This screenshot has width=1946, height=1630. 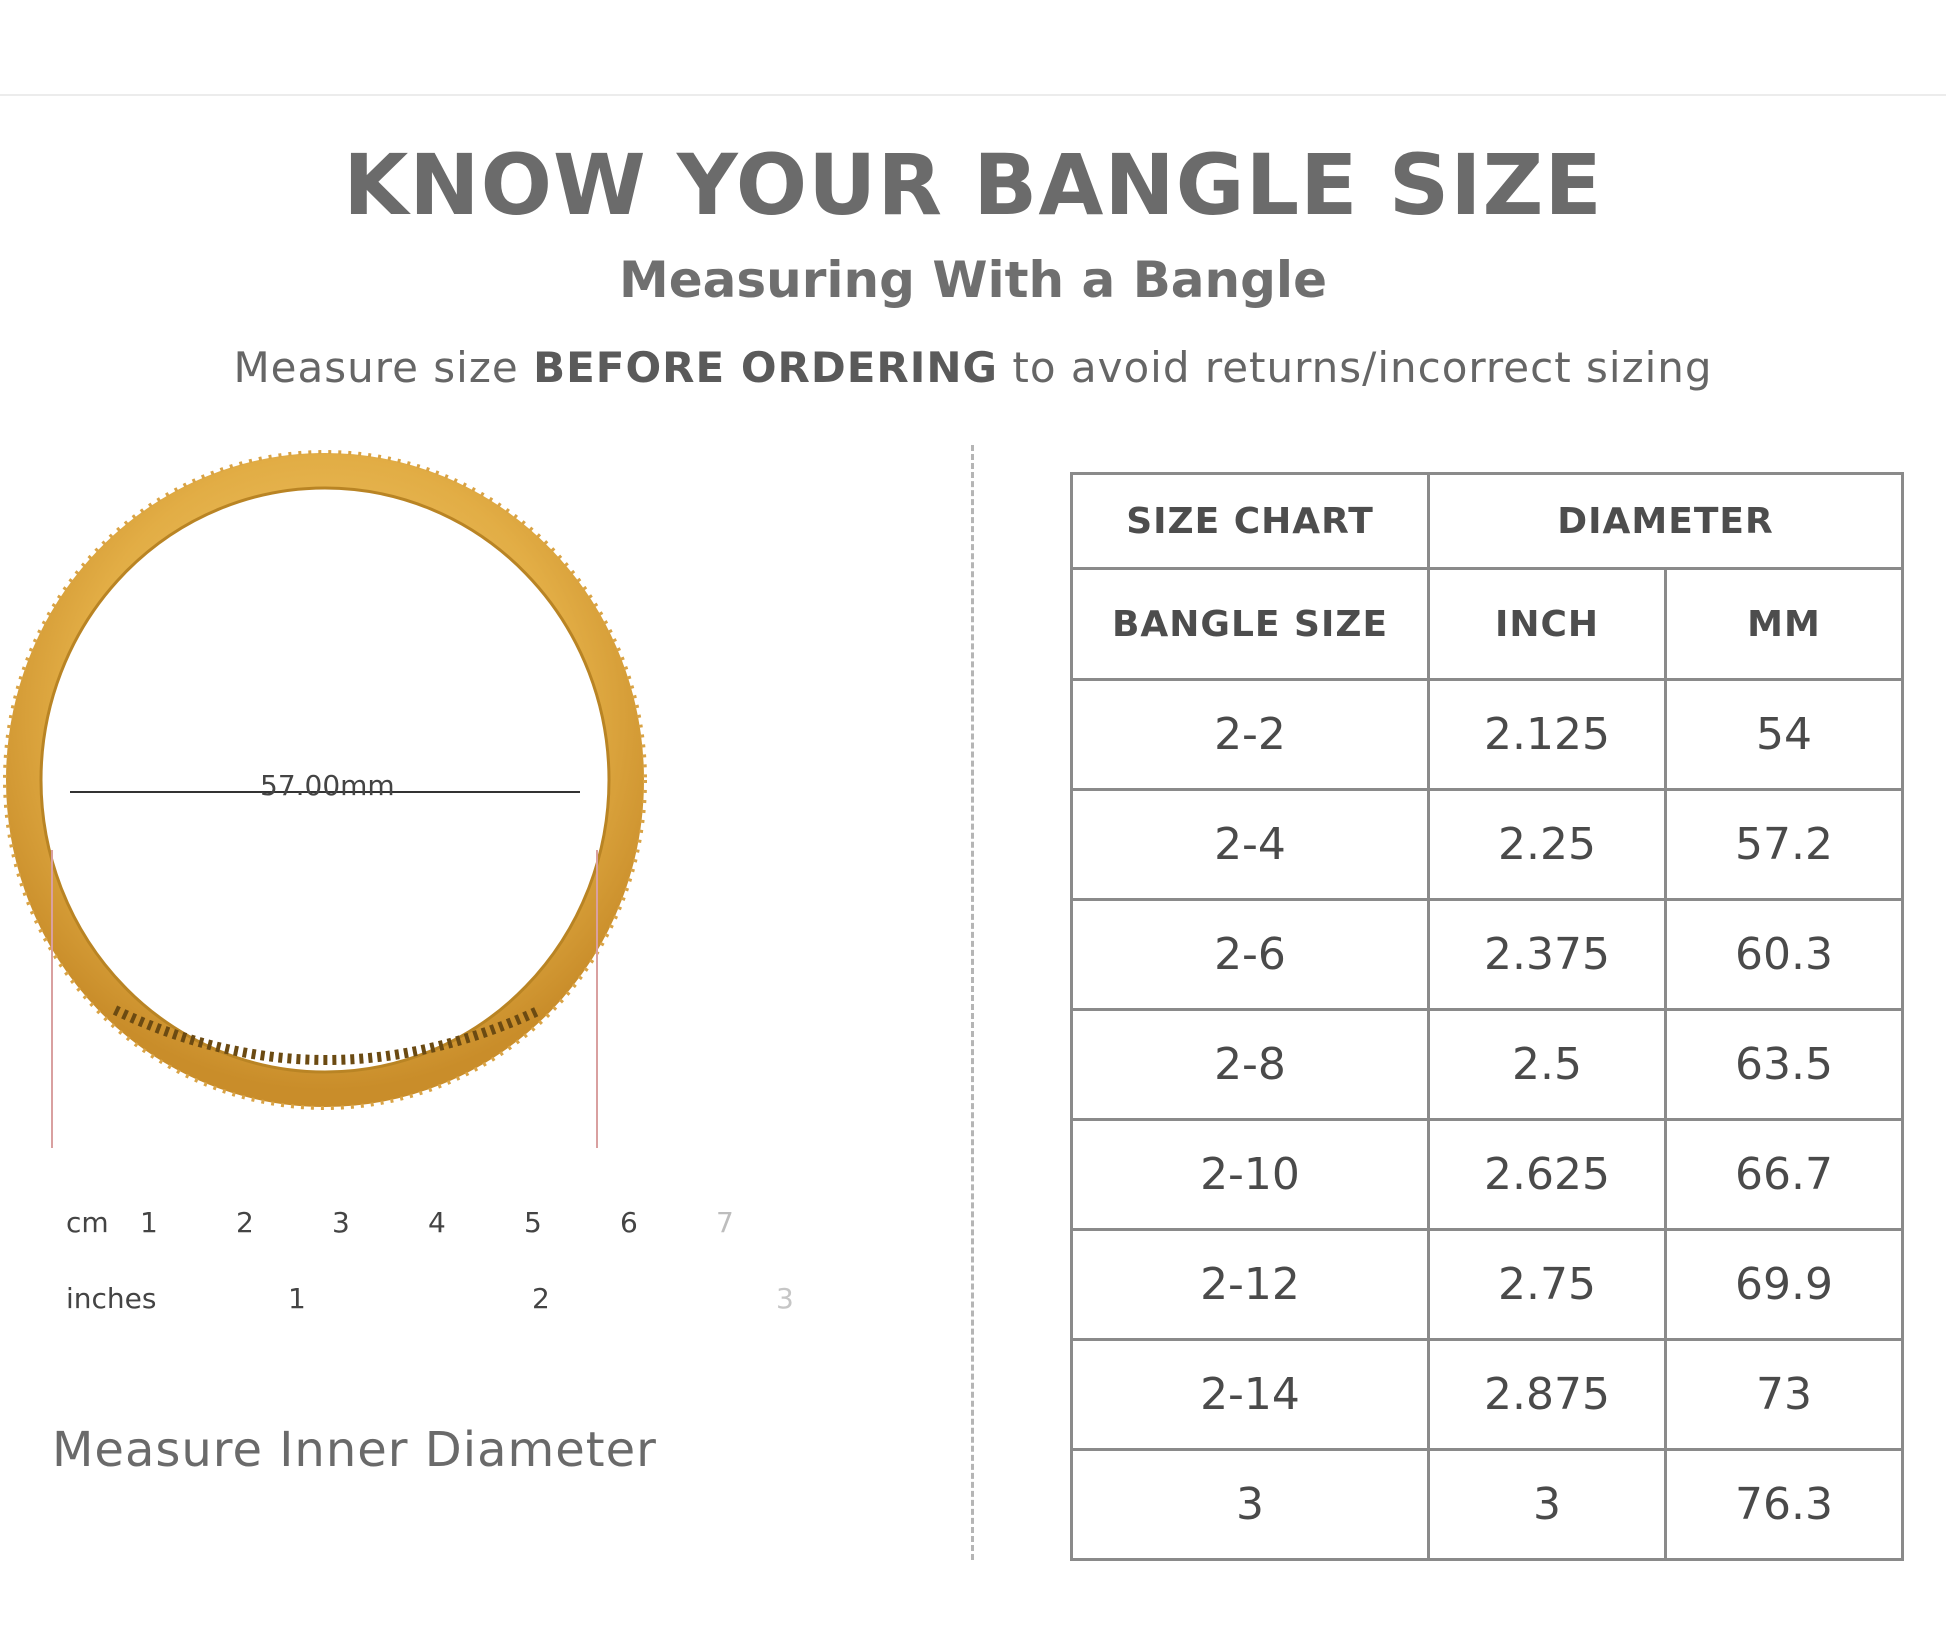 I want to click on page-title: KNOW YOUR BANGLE SIZE, so click(x=973, y=185).